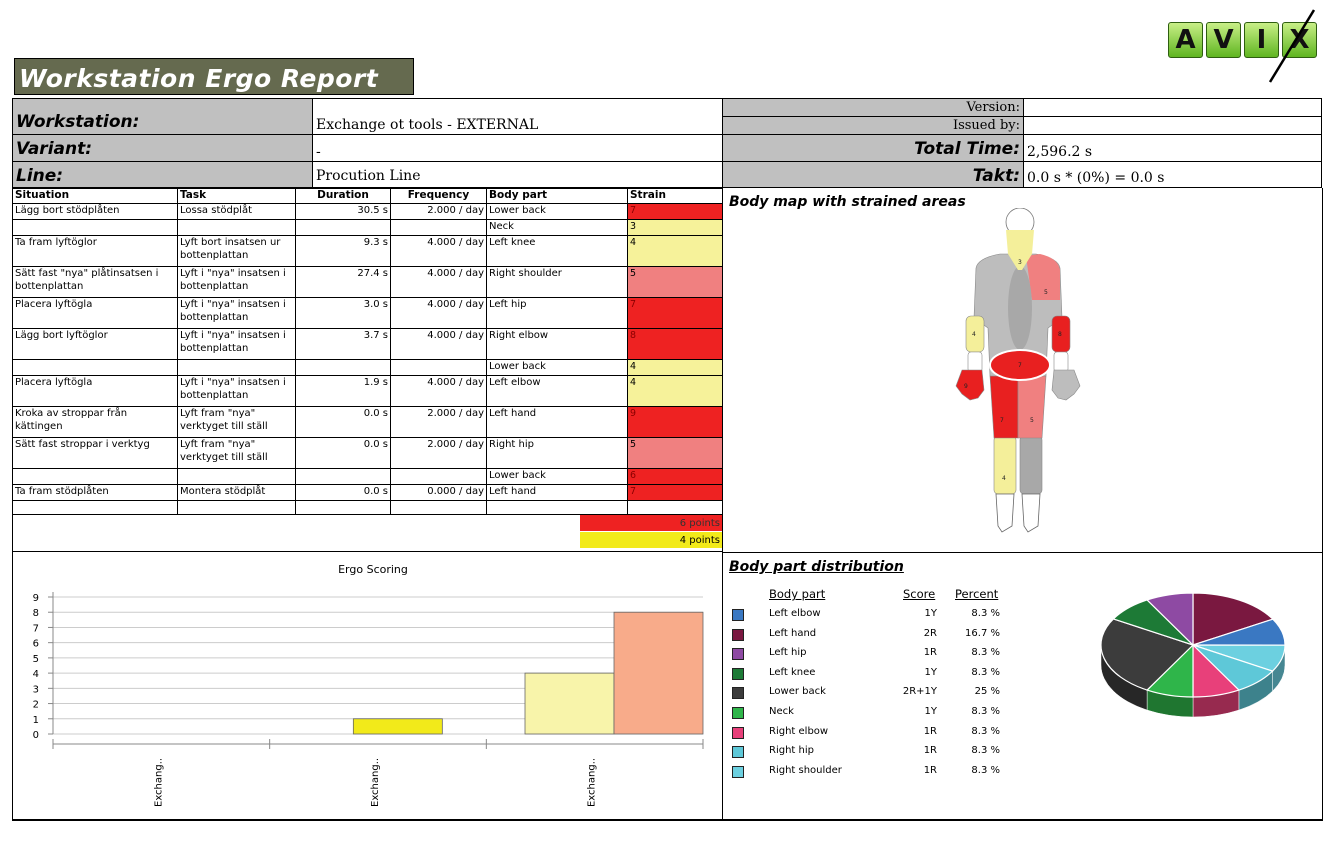 This screenshot has width=1337, height=846. I want to click on col-situation: Situation, so click(95, 196).